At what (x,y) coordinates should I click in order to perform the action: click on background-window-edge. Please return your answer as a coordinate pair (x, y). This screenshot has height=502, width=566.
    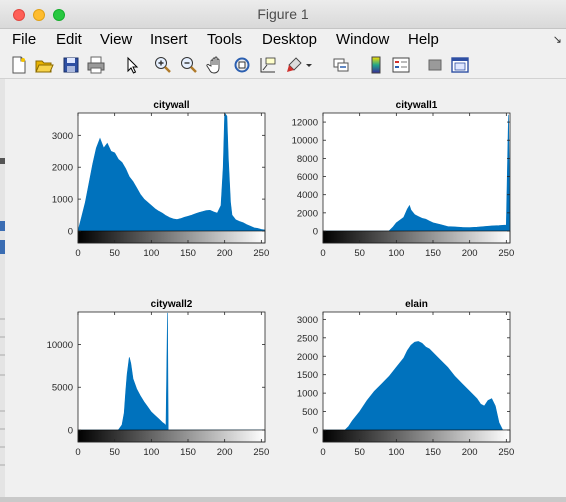
    Looking at the image, I should click on (2, 288).